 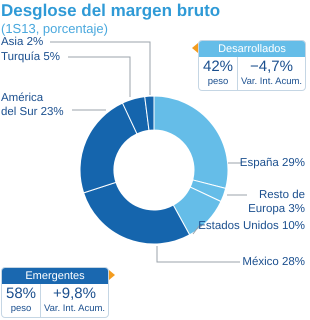 I want to click on slice-label: Asia 2%, so click(x=22, y=42).